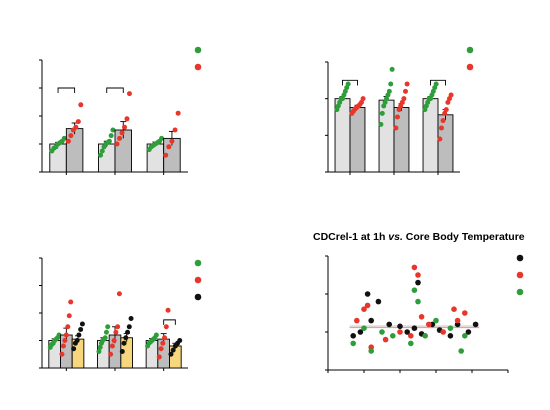 This screenshot has height=410, width=550. What do you see at coordinates (395, 237) in the screenshot?
I see `title-part: vs.` at bounding box center [395, 237].